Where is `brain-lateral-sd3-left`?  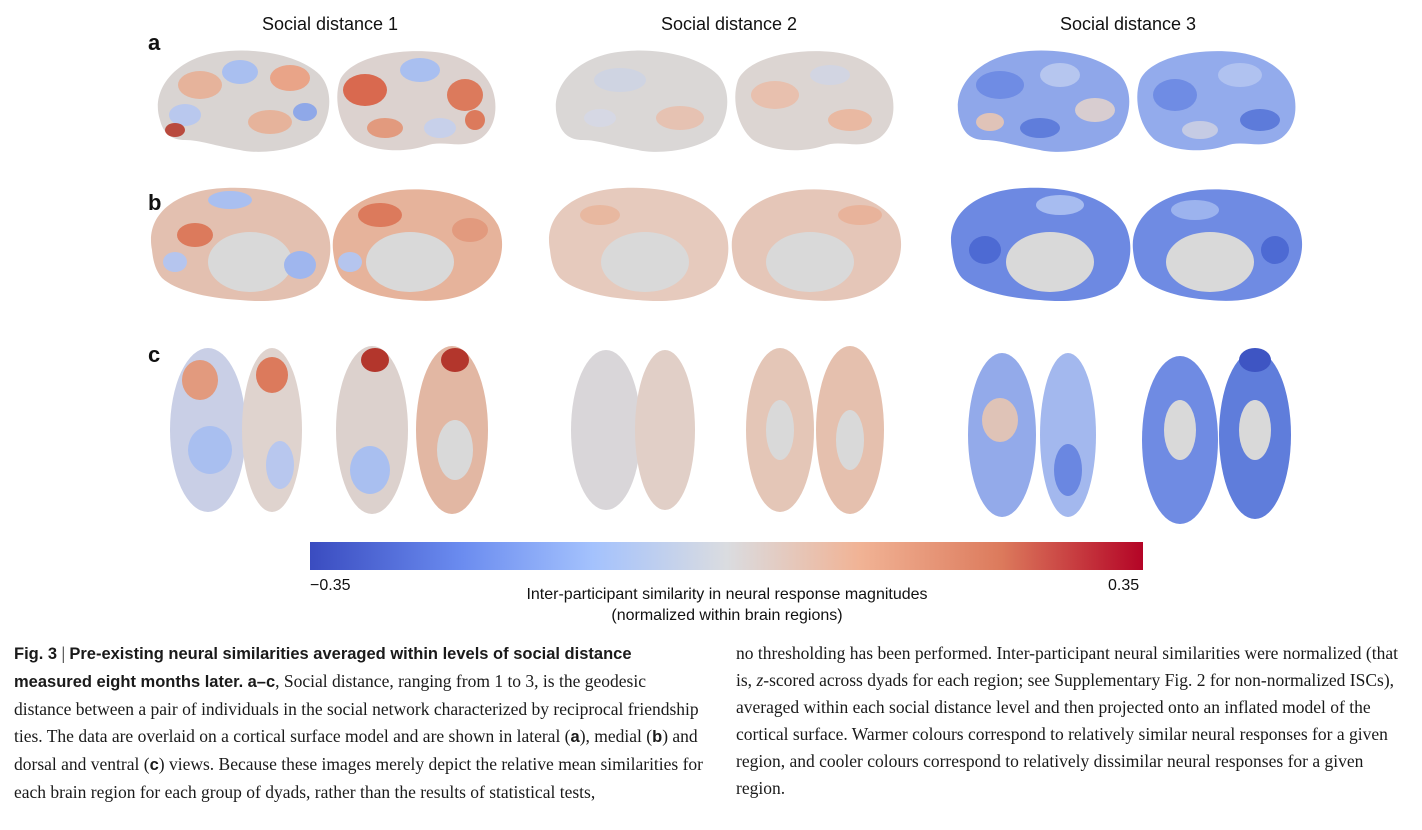
brain-lateral-sd3-left is located at coordinates (1043, 101).